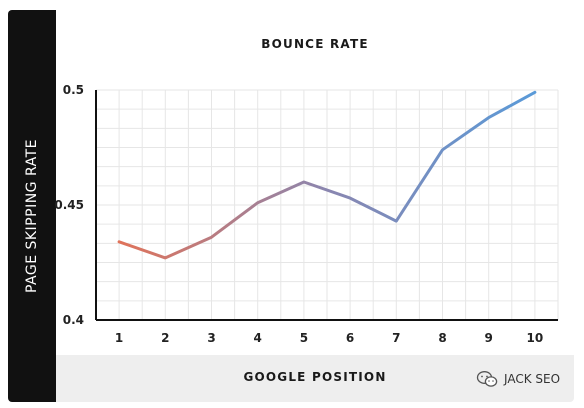 The height and width of the screenshot is (408, 584). Describe the element at coordinates (350, 338) in the screenshot. I see `x-tick-label: 6` at that location.